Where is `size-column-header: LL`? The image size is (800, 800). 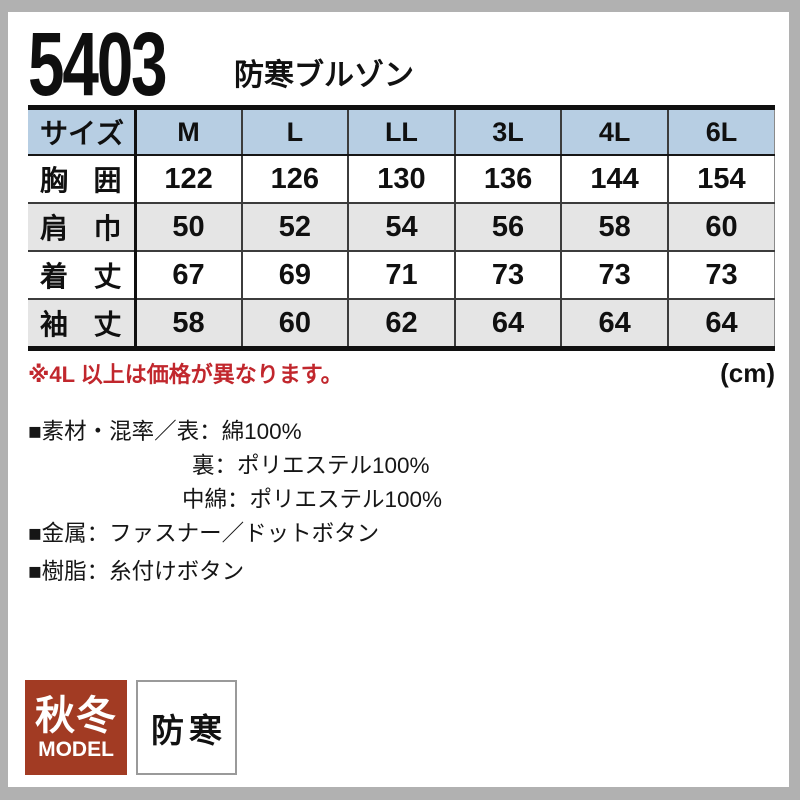 size-column-header: LL is located at coordinates (401, 131).